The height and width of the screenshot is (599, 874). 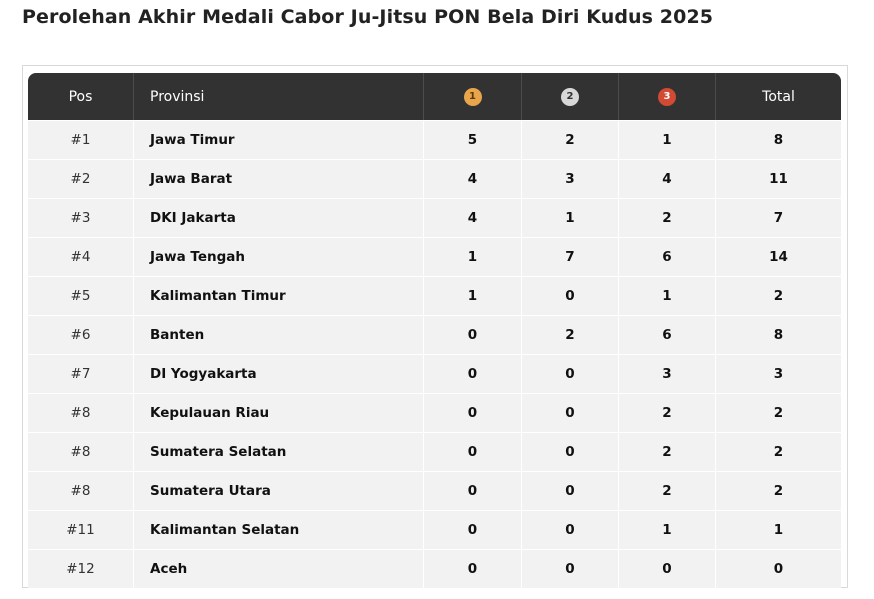 I want to click on table-row: #12 Aceh 0 0 0 0, so click(x=434, y=568).